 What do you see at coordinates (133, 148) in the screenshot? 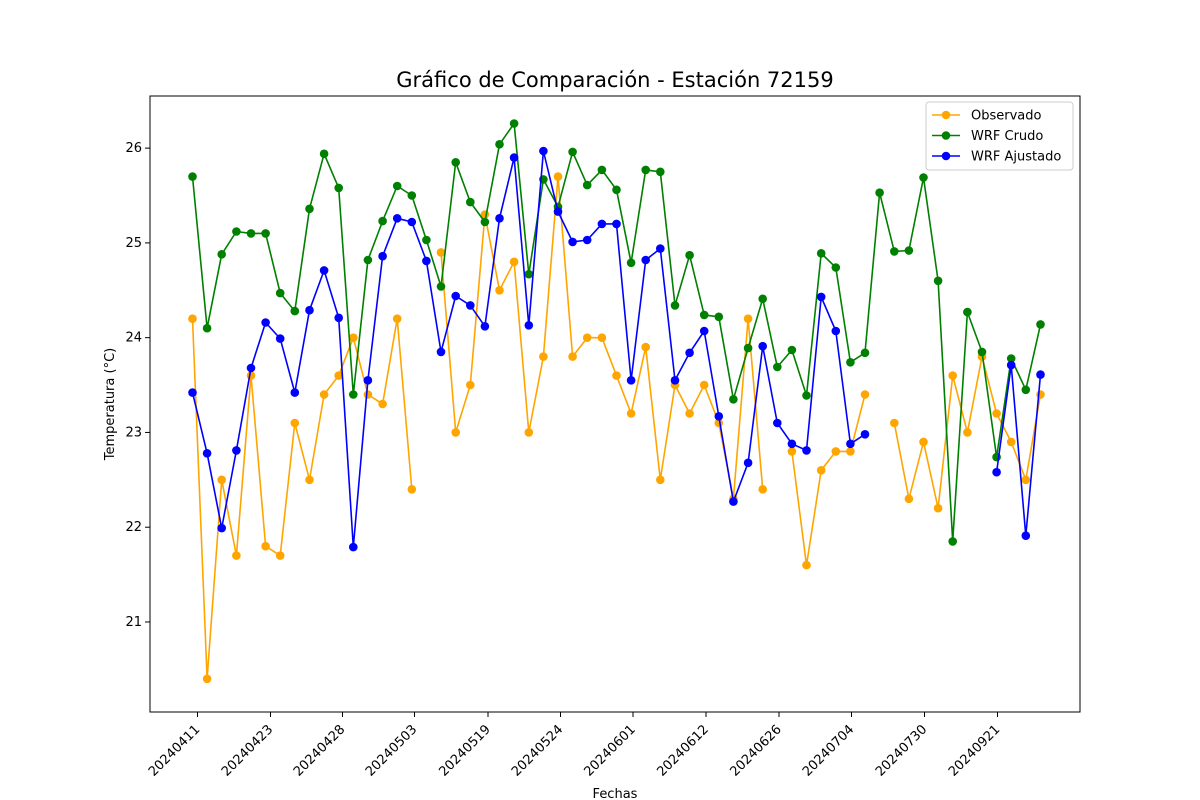
I see `y-tick-label: 26` at bounding box center [133, 148].